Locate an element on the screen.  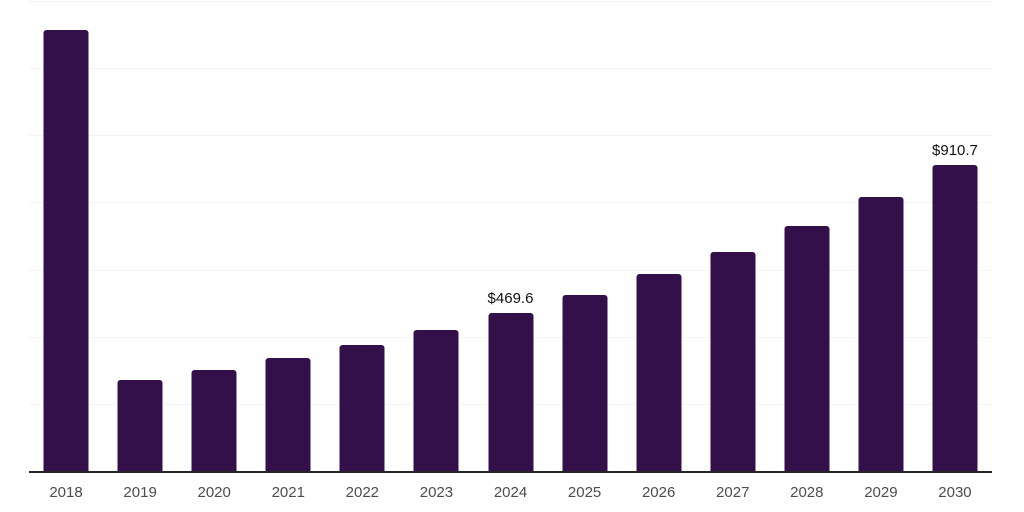
bar-2024 is located at coordinates (510, 392).